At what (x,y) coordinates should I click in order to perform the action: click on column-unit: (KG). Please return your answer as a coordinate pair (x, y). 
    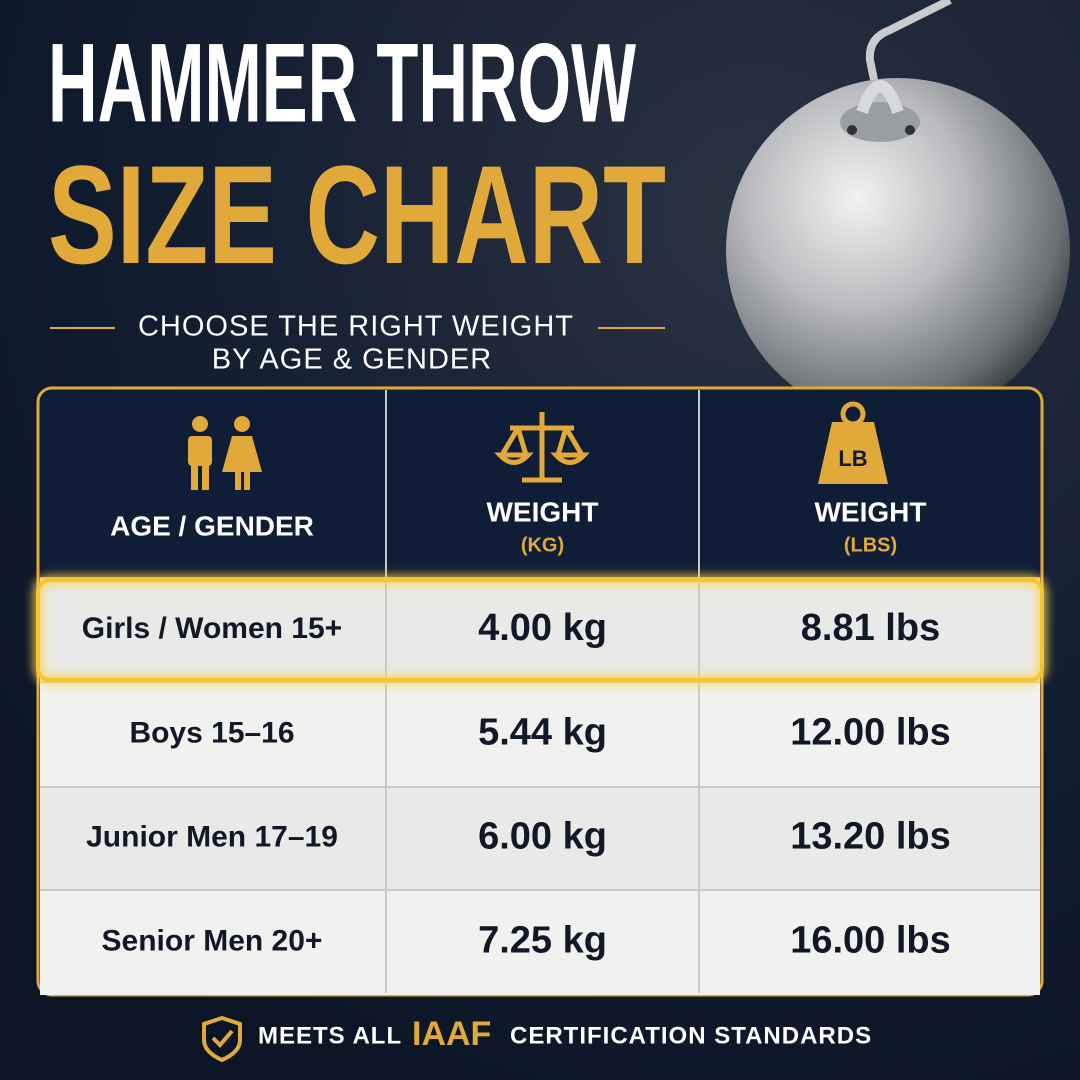
    Looking at the image, I should click on (542, 545).